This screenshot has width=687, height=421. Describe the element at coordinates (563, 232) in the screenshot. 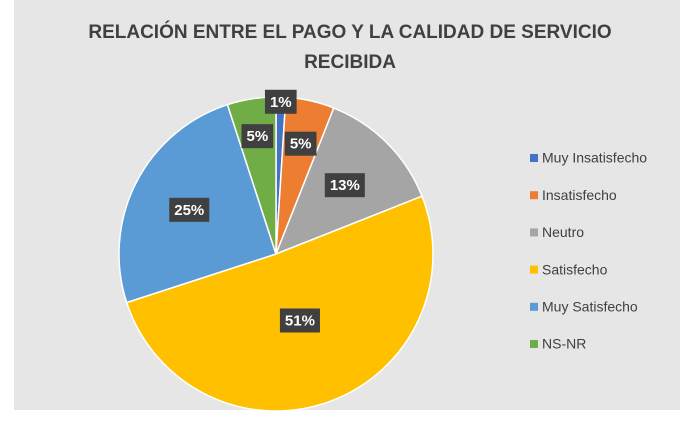

I see `legend-label: Neutro` at that location.